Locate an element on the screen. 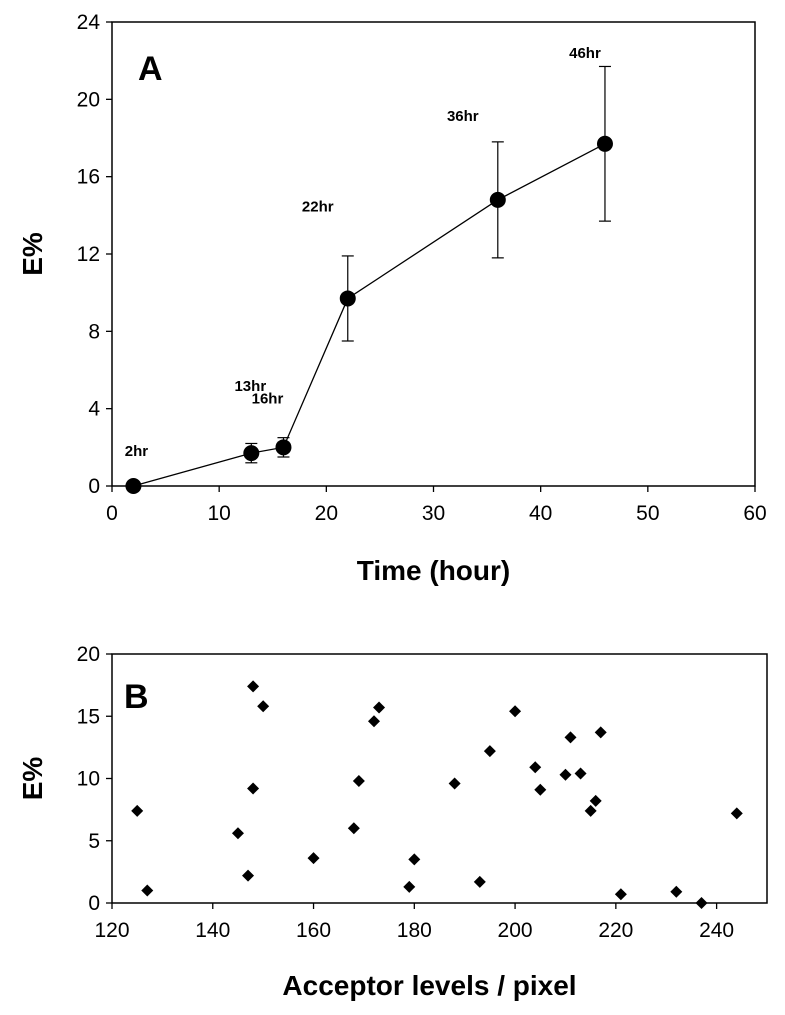 The image size is (785, 1015). a-y-tick-label: 4 is located at coordinates (94, 409).